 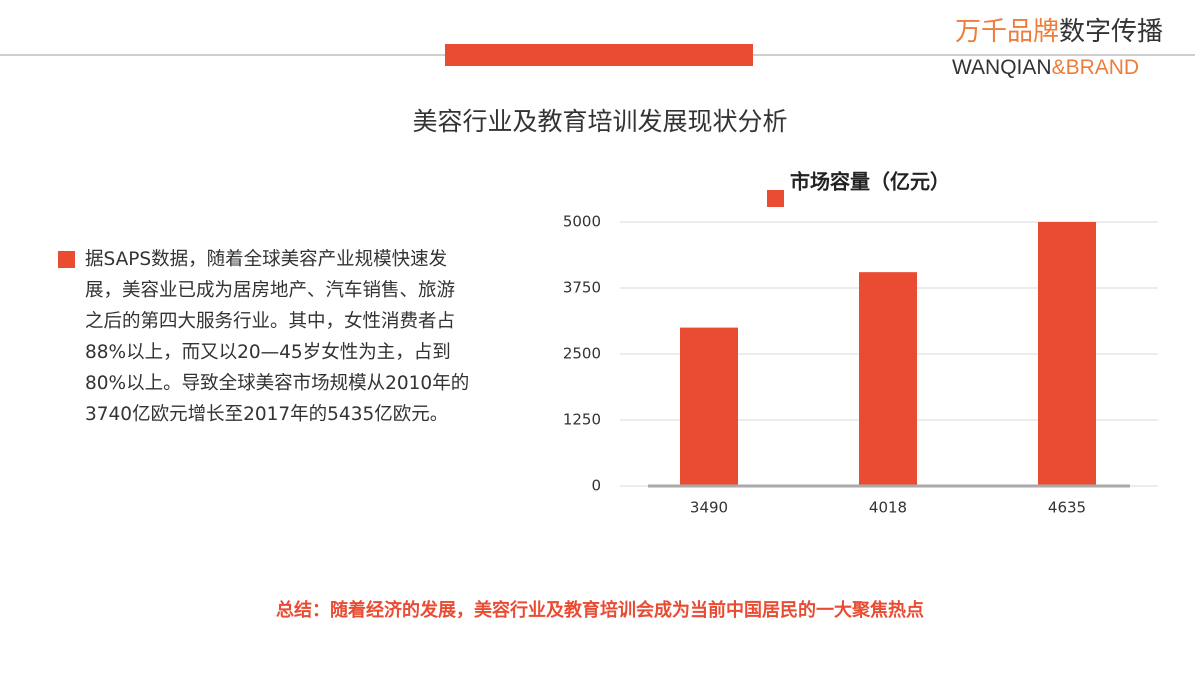 I want to click on summary: 总结：随着经济的发展，美容行业及教育培训会成为当前中国居民的一大聚焦热点, so click(x=600, y=610).